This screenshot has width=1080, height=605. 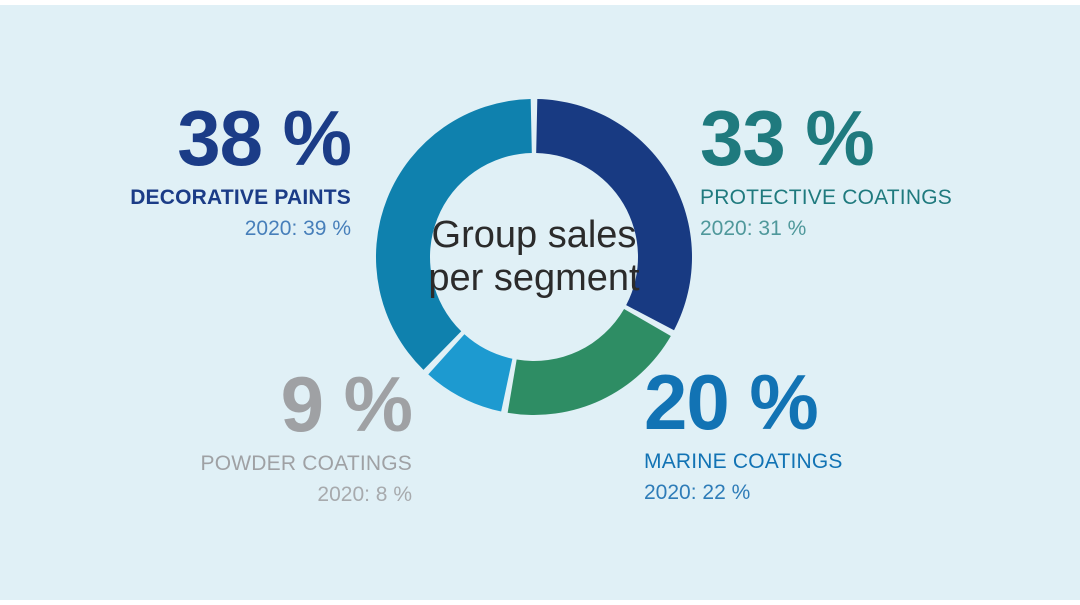 I want to click on slice-powder-coatings, so click(x=470, y=373).